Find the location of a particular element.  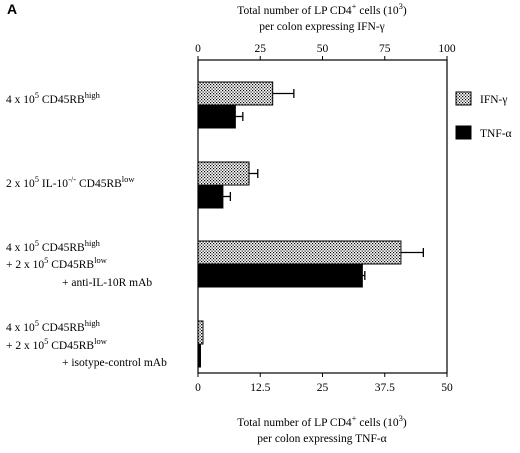

bottom-axis-label-line2: per colon expressing TNF-α is located at coordinates (321, 439).